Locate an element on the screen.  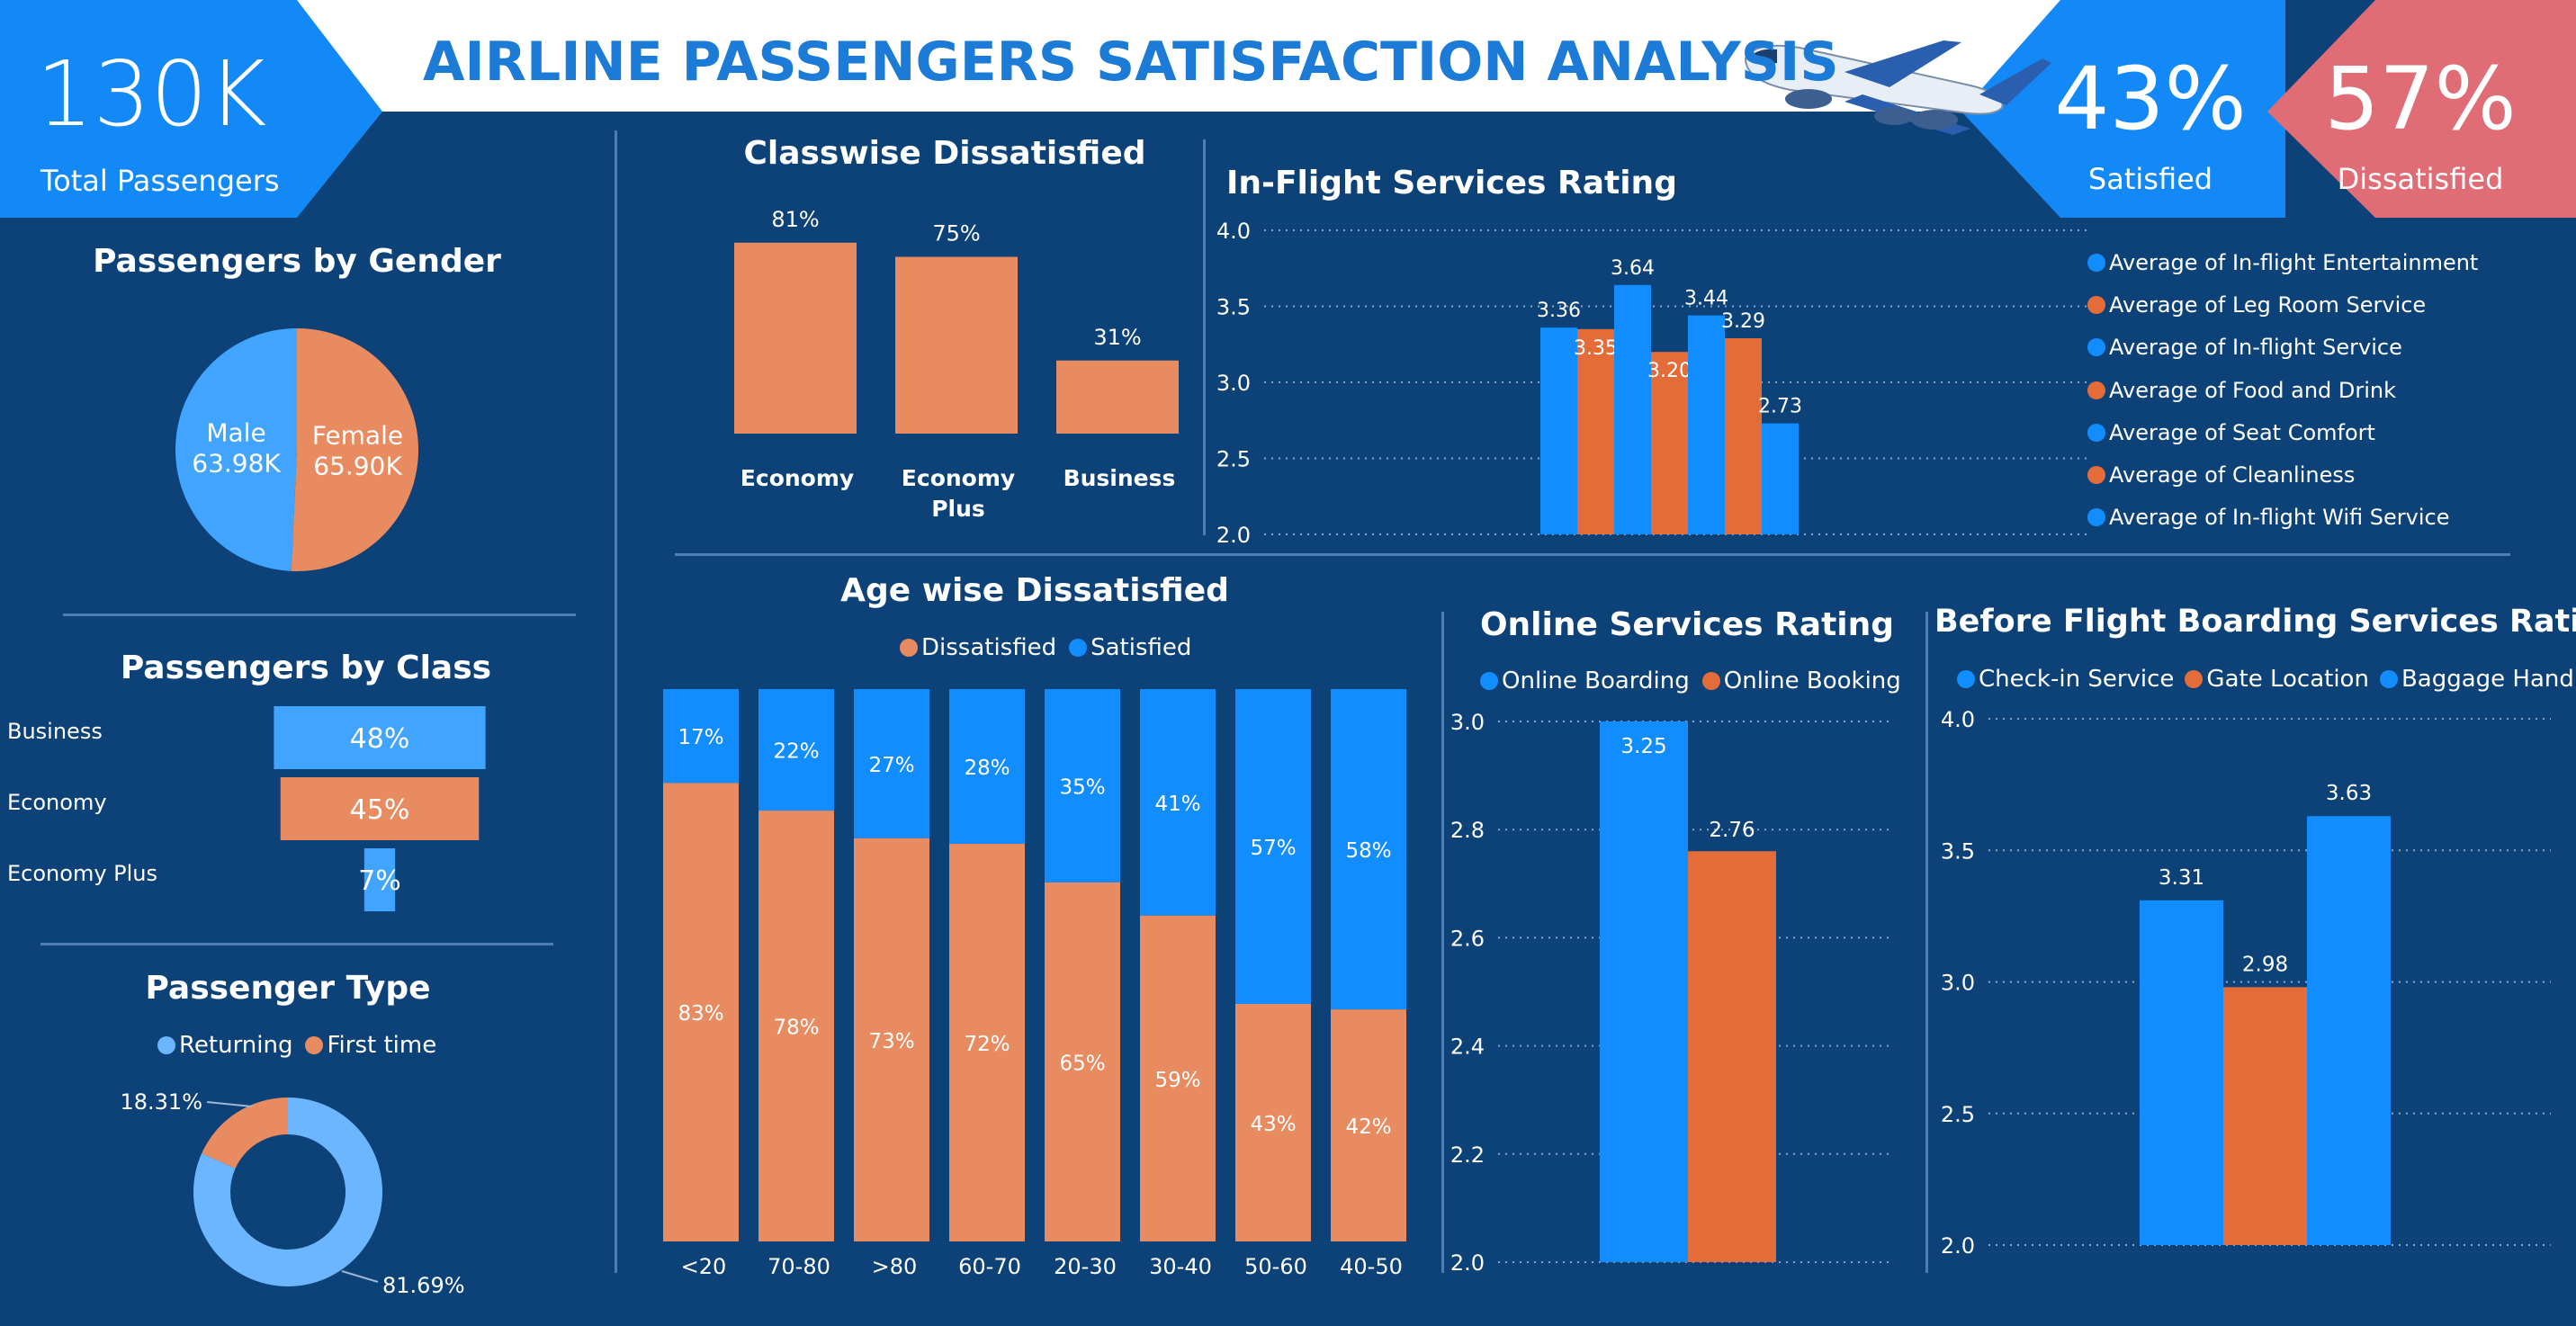
legend-satisfied: Satisfied is located at coordinates (1130, 647).